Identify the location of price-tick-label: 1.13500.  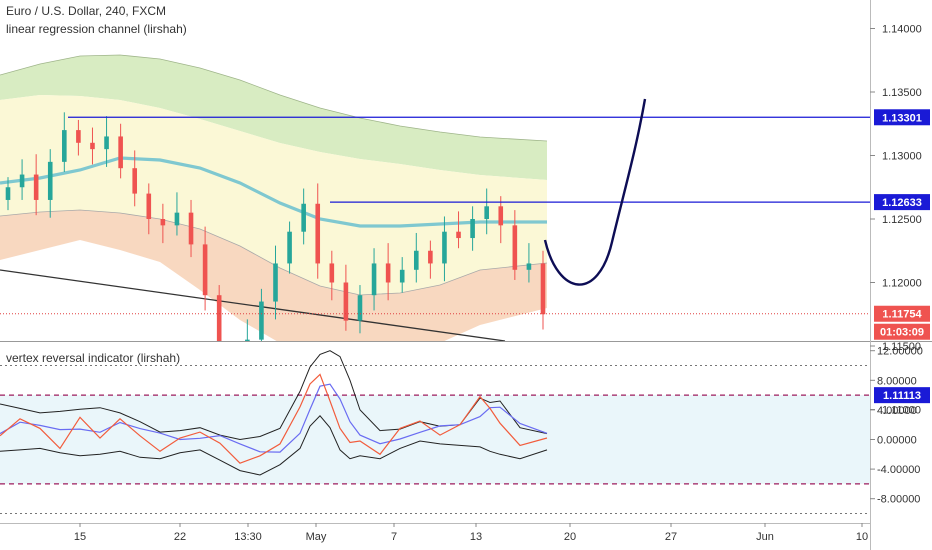
(902, 93).